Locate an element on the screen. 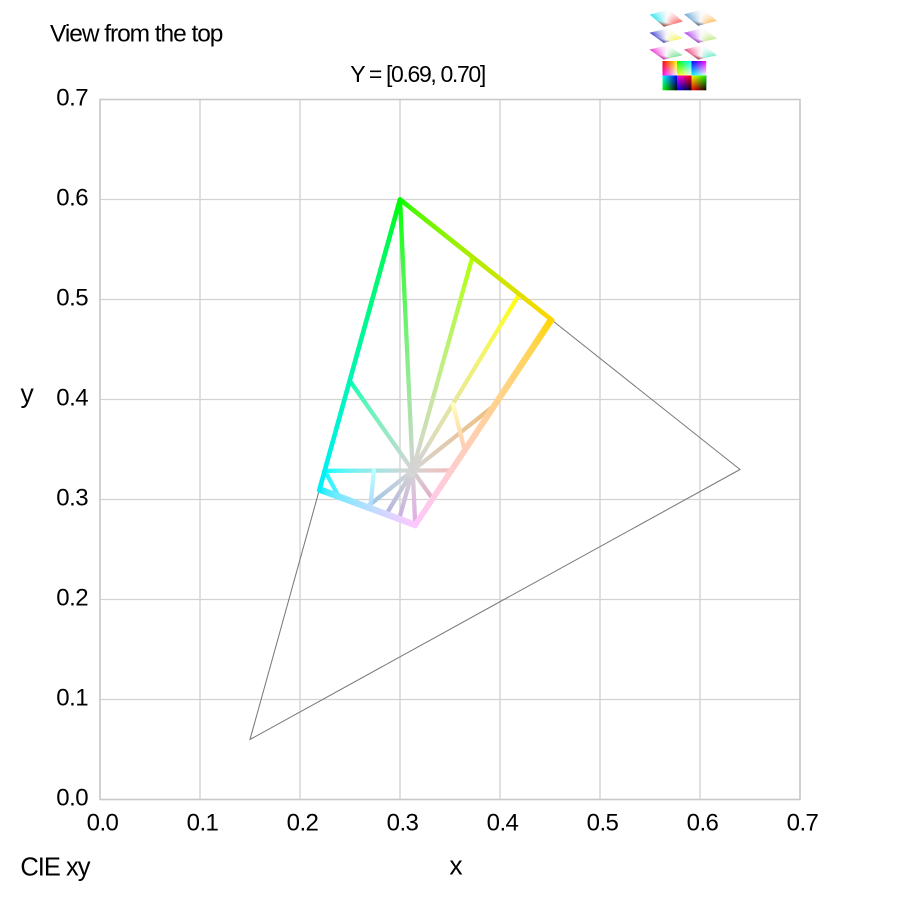 The image size is (900, 900). svg-text: y is located at coordinates (28, 394).